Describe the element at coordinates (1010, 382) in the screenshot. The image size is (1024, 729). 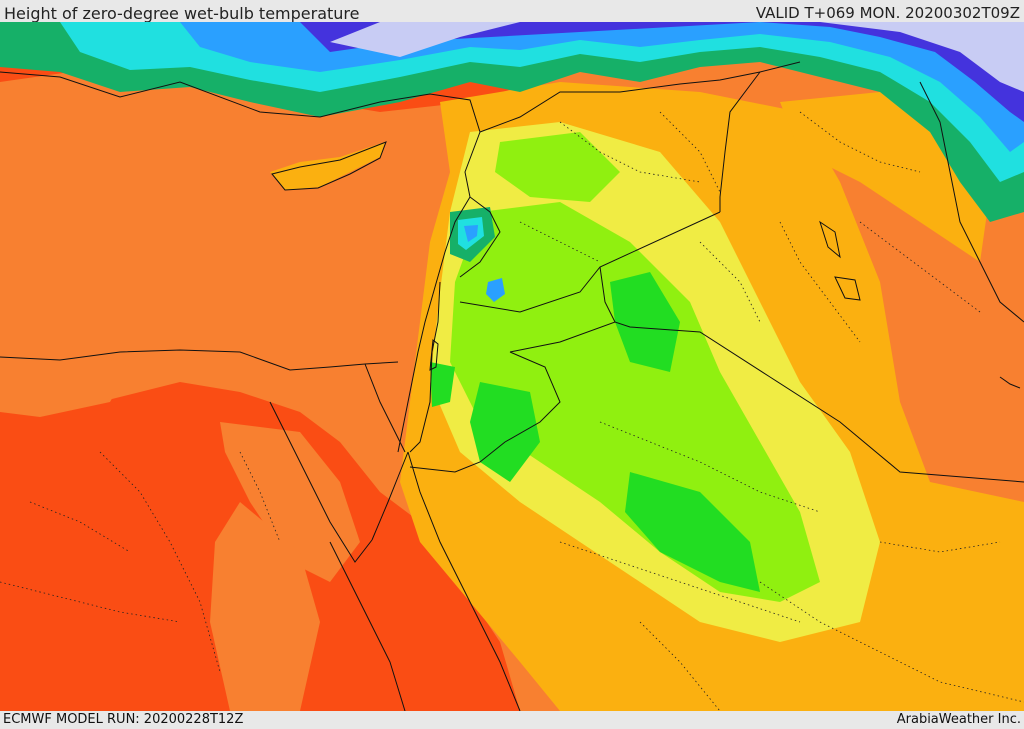
I see `coast-gulf-shore` at that location.